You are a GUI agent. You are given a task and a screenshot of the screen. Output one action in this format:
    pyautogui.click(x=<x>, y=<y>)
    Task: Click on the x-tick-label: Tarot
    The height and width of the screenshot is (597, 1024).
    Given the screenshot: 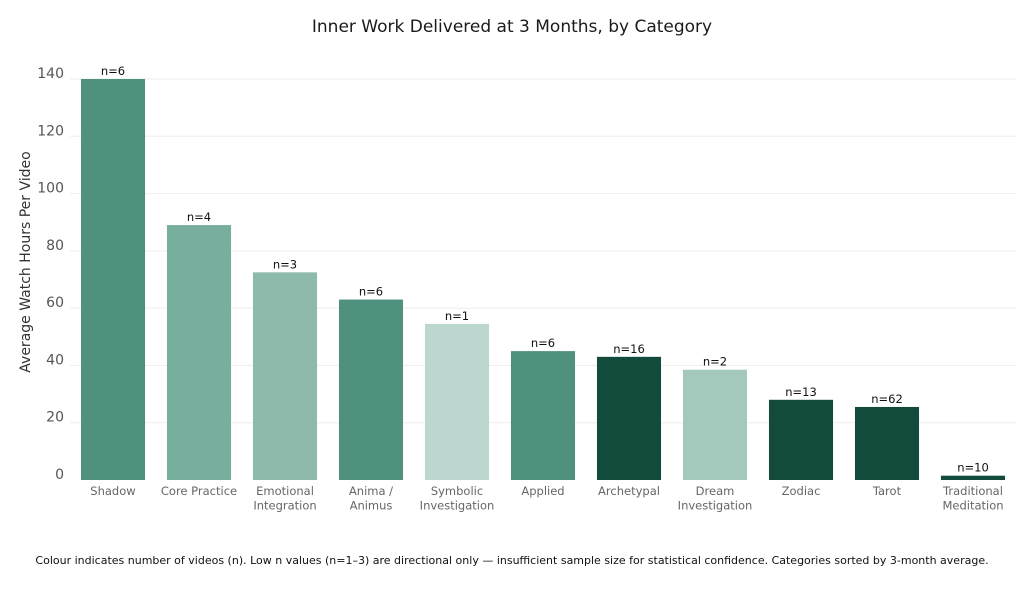 What is the action you would take?
    pyautogui.click(x=887, y=491)
    